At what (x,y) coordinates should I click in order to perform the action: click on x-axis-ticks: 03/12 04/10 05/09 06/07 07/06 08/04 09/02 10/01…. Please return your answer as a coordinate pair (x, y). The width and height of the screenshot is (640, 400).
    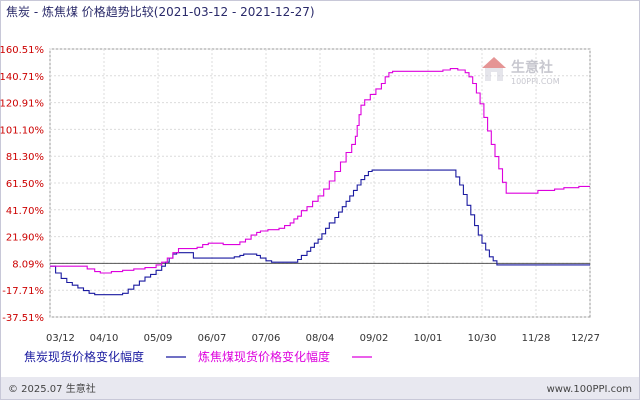
    Looking at the image, I should click on (323, 338).